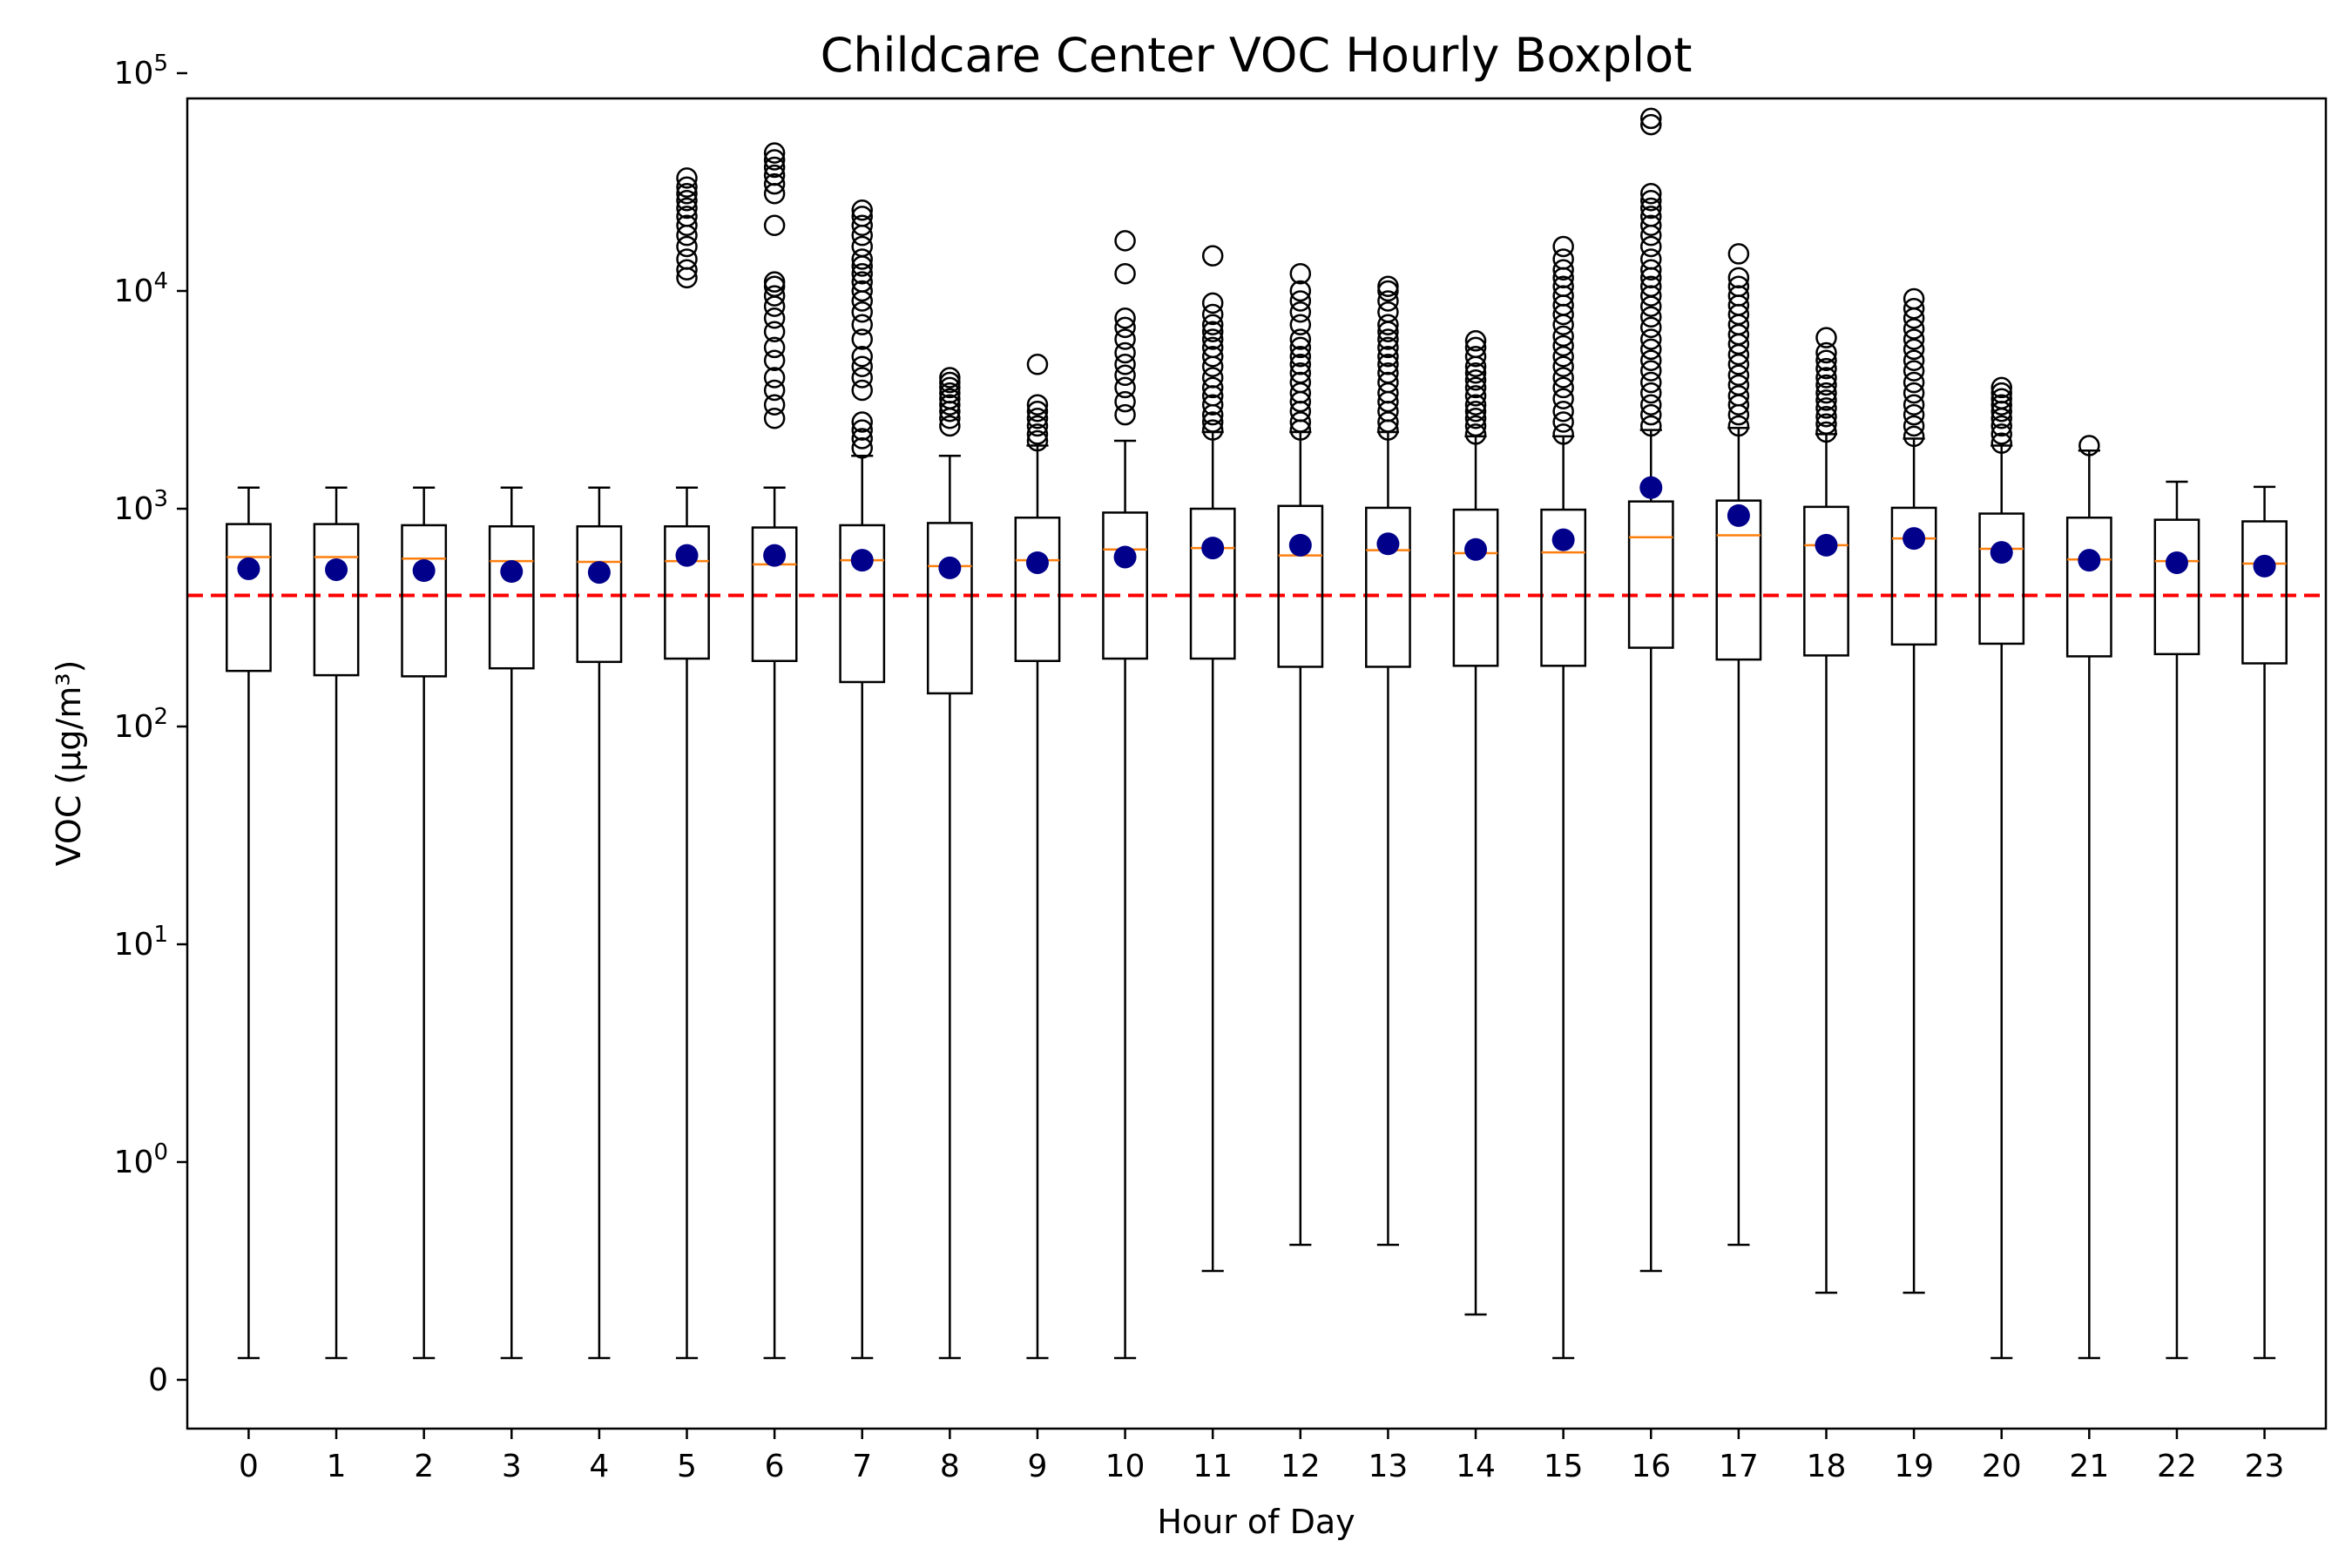 This screenshot has width=2352, height=1568. Describe the element at coordinates (424, 1467) in the screenshot. I see `x-tick-label: 2` at that location.